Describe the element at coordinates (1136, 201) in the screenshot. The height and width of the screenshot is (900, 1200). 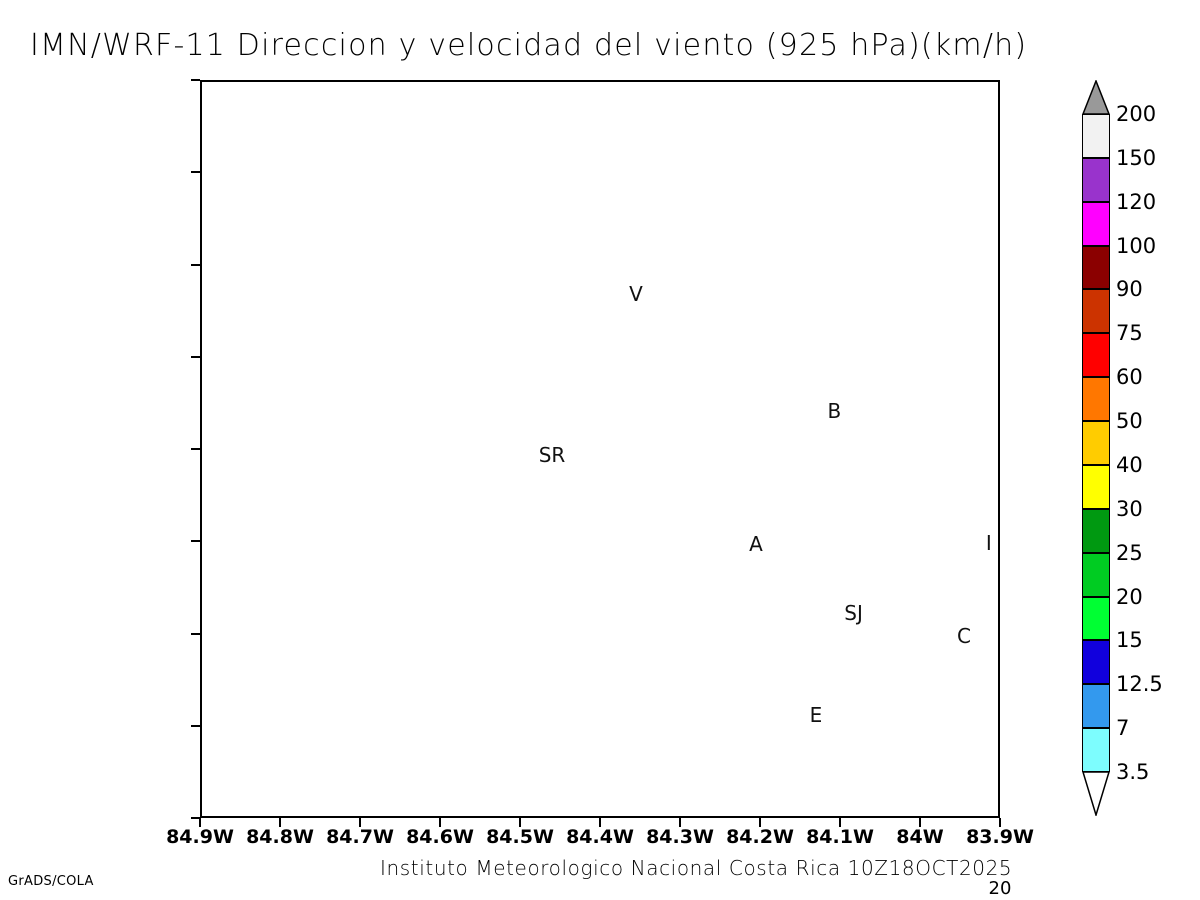
I see `colorbar-tick-label: 120` at that location.